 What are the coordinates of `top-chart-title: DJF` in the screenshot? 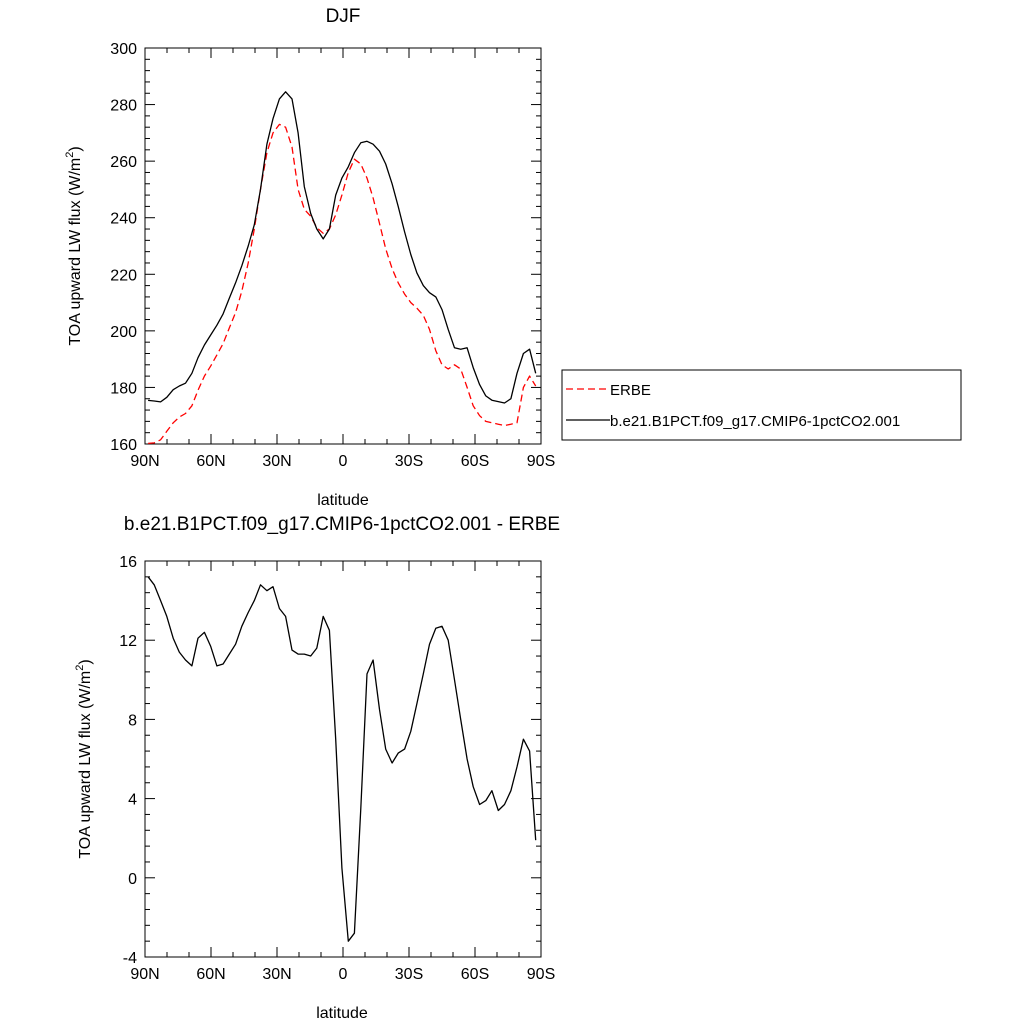 It's located at (343, 16).